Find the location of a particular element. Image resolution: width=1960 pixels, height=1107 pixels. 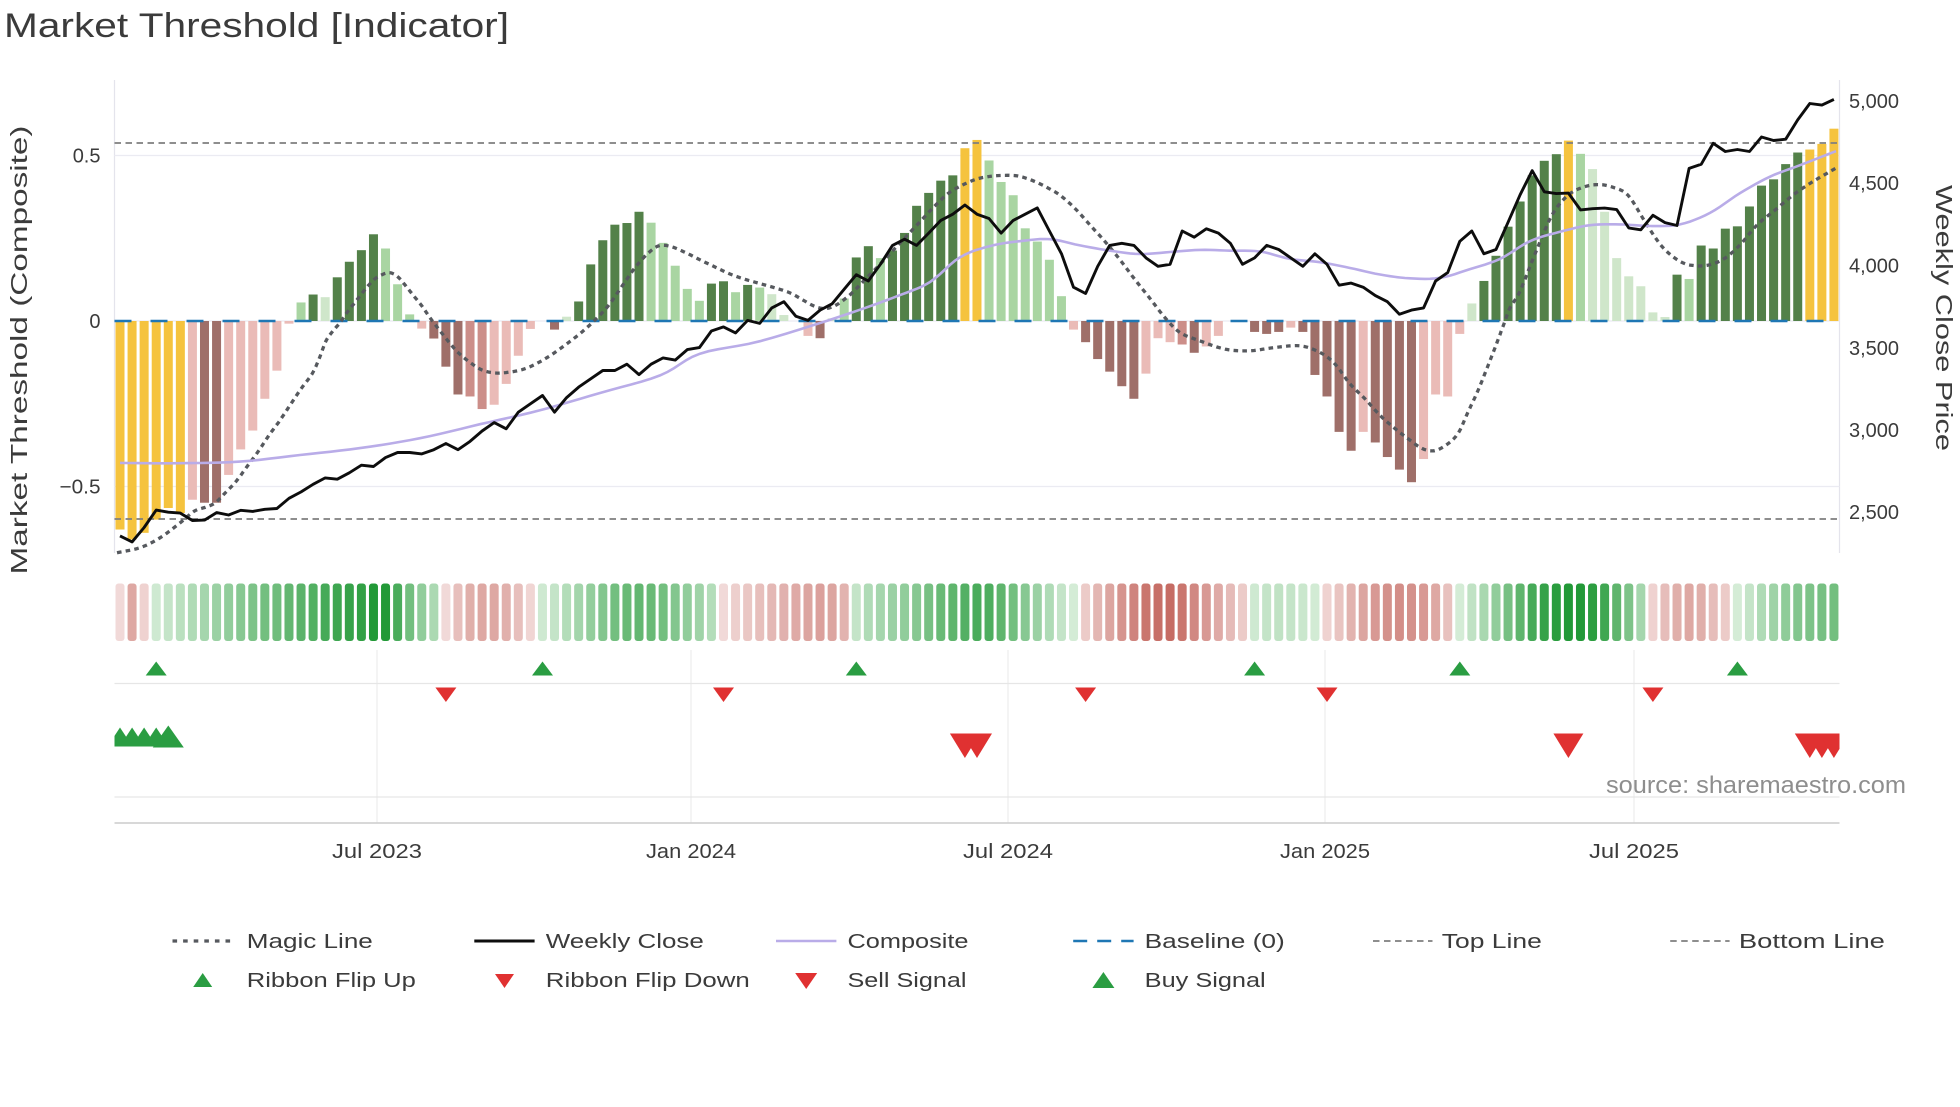

svg-text: Bottom Line is located at coordinates (1812, 942).